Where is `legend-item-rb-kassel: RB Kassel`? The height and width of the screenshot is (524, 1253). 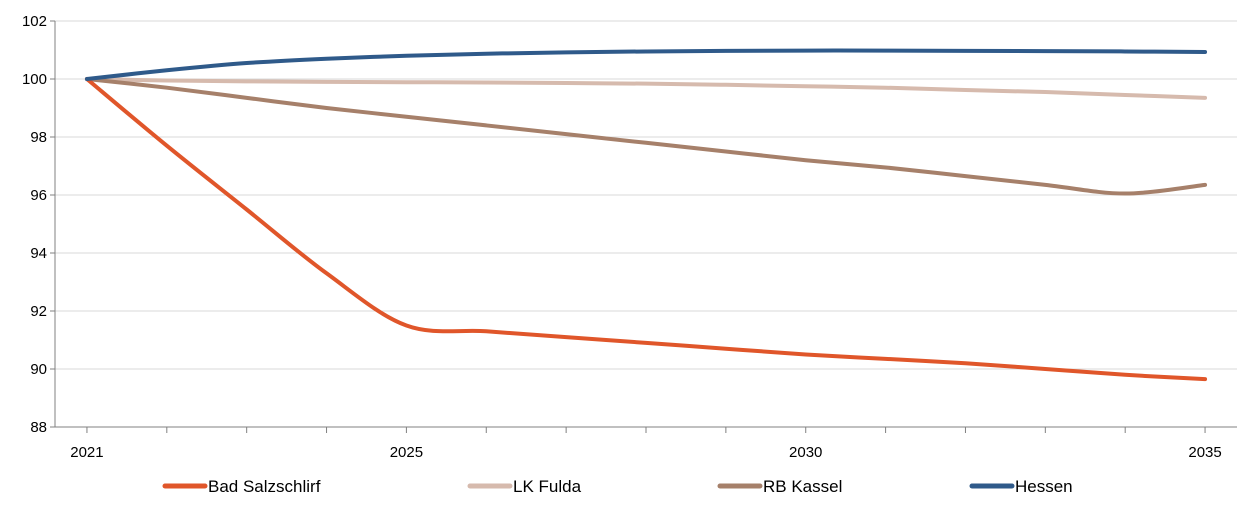 legend-item-rb-kassel: RB Kassel is located at coordinates (779, 486).